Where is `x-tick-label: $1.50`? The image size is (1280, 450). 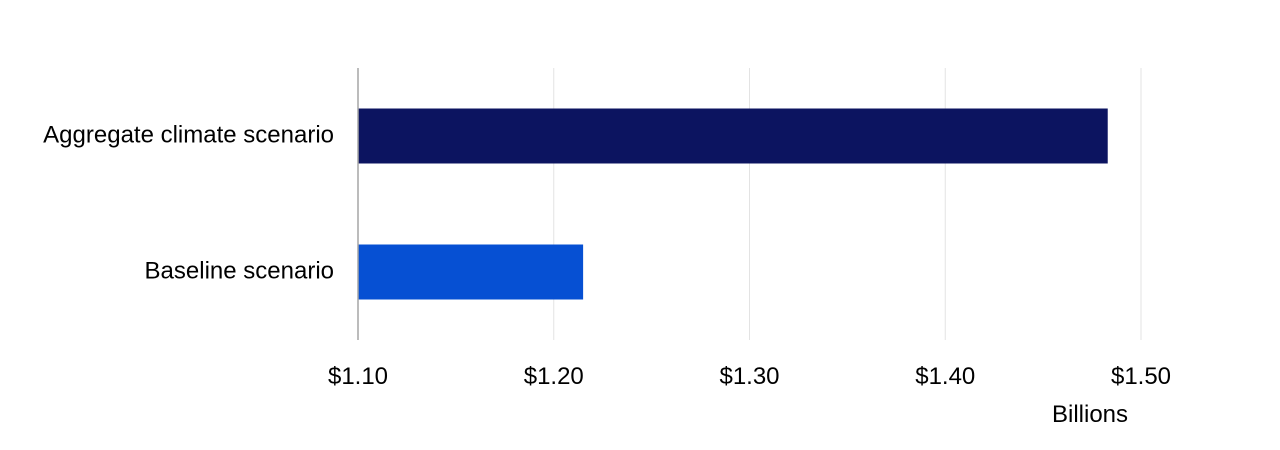 x-tick-label: $1.50 is located at coordinates (1141, 376).